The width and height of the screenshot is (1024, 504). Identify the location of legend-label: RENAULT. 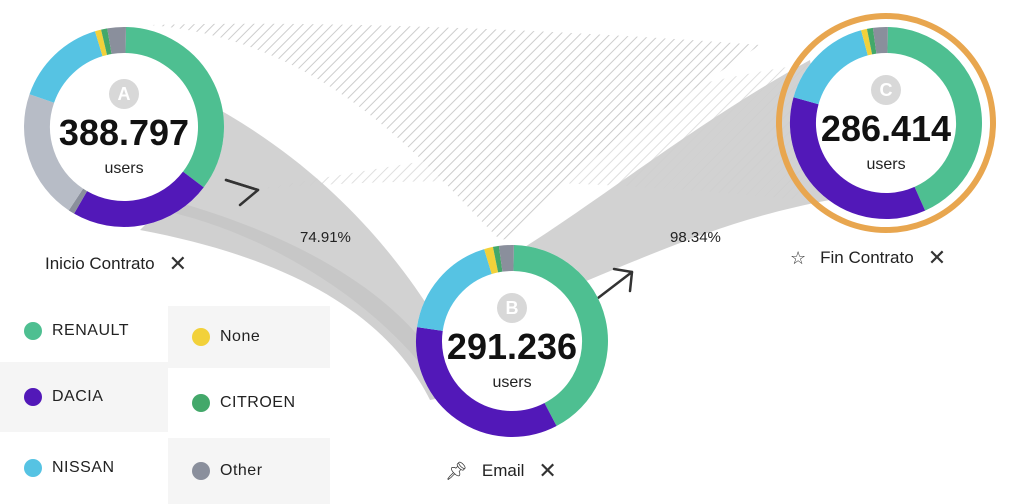
(90, 330).